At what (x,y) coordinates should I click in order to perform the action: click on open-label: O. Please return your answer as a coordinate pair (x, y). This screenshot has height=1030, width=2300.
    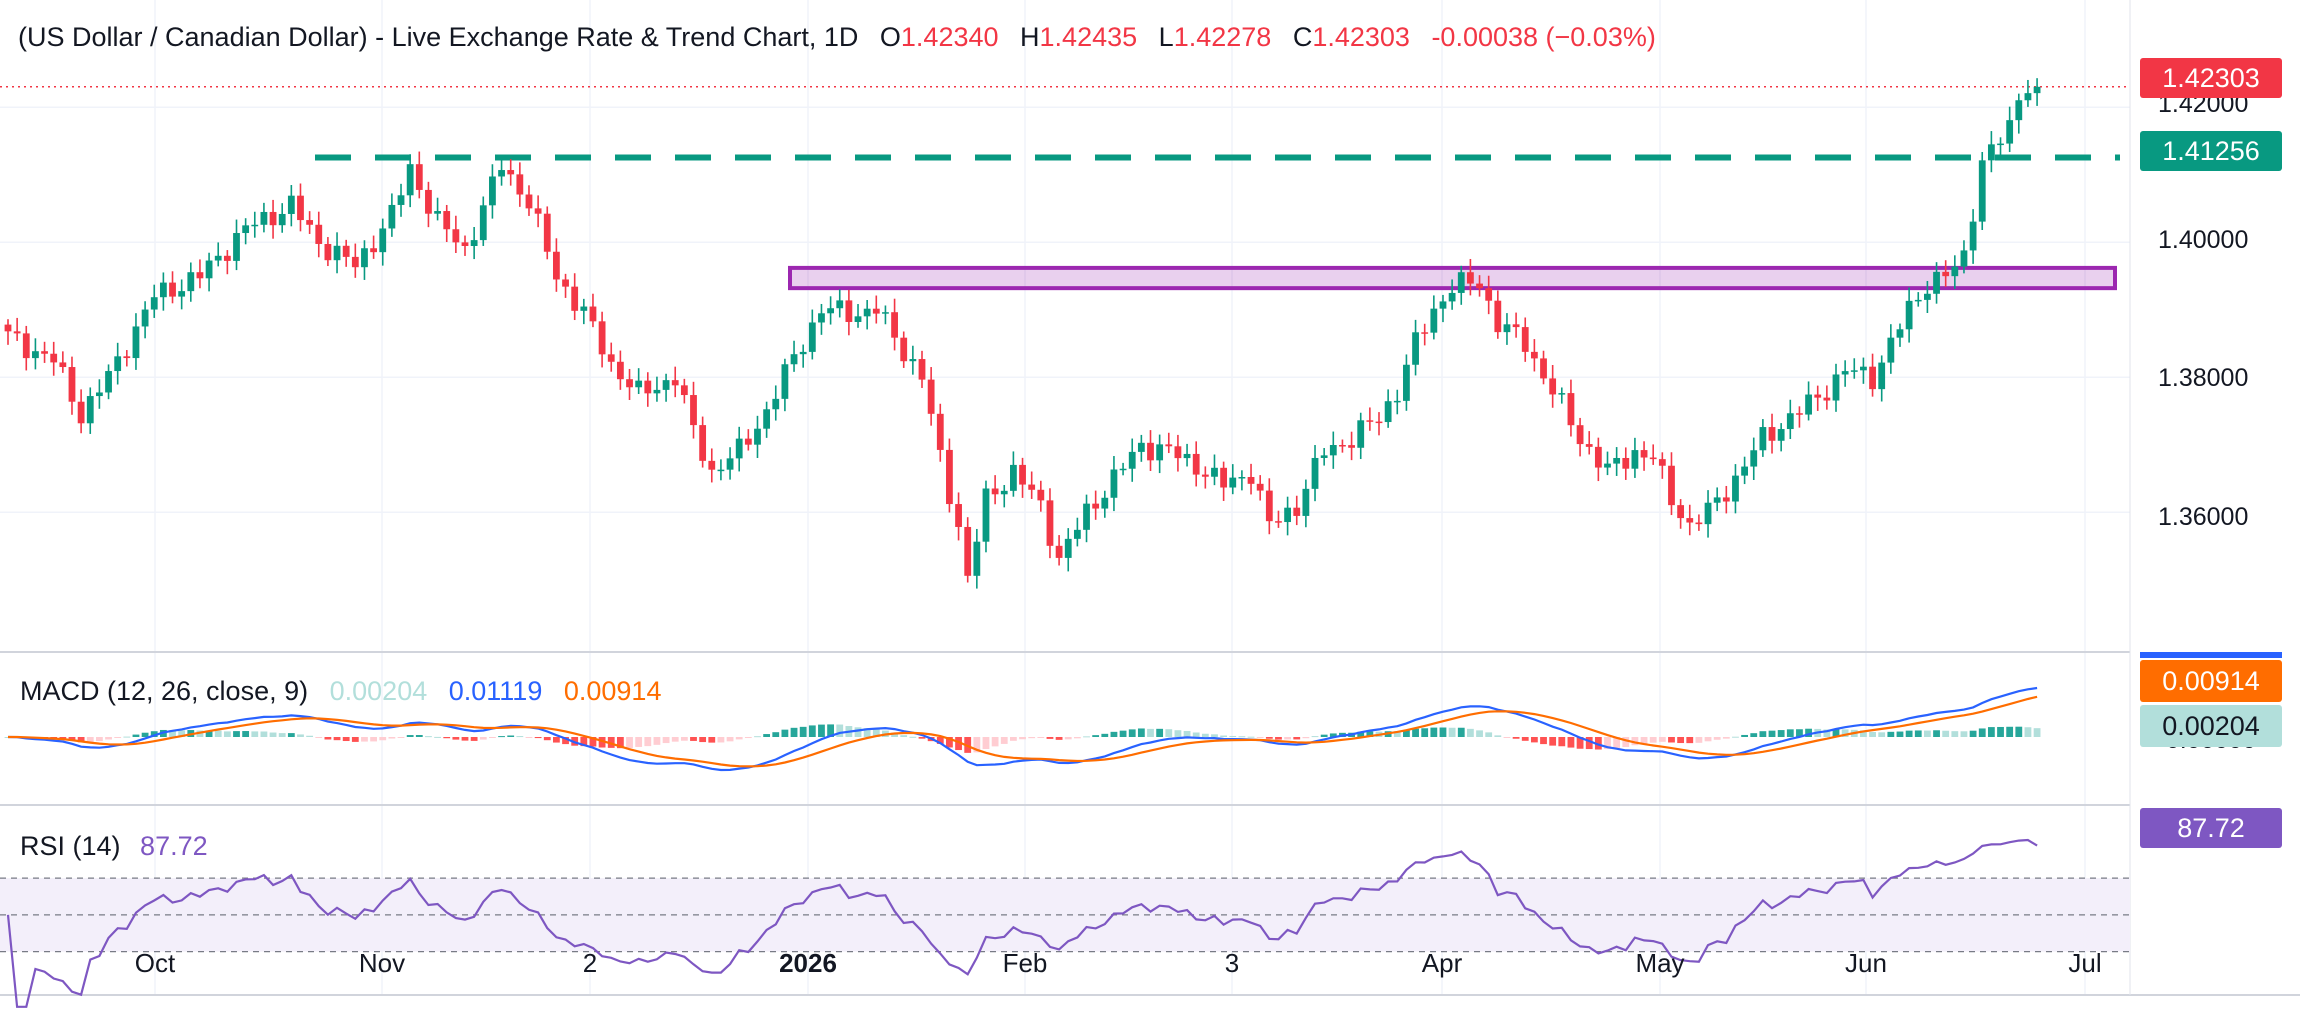
    Looking at the image, I should click on (890, 37).